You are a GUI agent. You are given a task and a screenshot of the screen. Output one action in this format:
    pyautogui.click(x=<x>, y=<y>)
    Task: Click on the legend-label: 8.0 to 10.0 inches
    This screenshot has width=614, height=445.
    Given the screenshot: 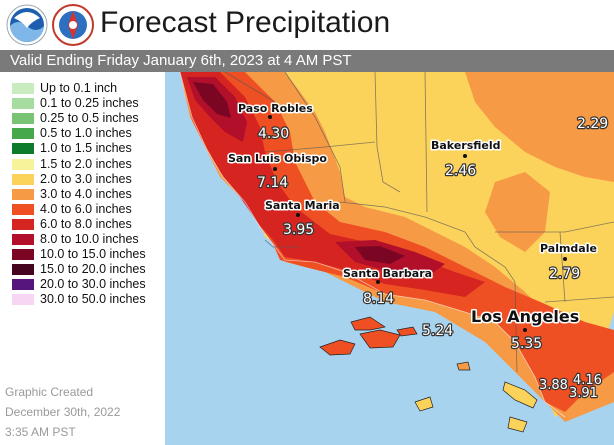 What is the action you would take?
    pyautogui.click(x=89, y=239)
    